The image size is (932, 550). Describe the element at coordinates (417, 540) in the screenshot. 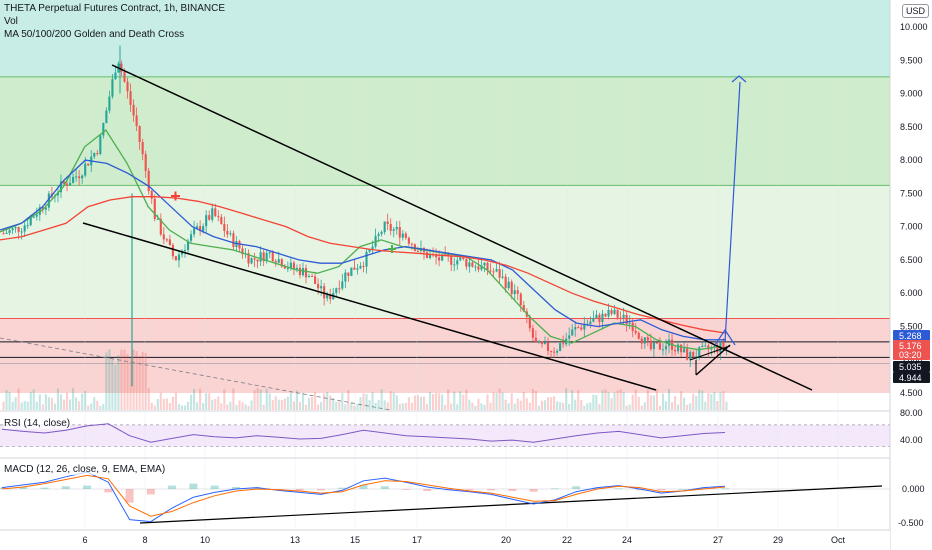

I see `time-tick-label: 17` at that location.